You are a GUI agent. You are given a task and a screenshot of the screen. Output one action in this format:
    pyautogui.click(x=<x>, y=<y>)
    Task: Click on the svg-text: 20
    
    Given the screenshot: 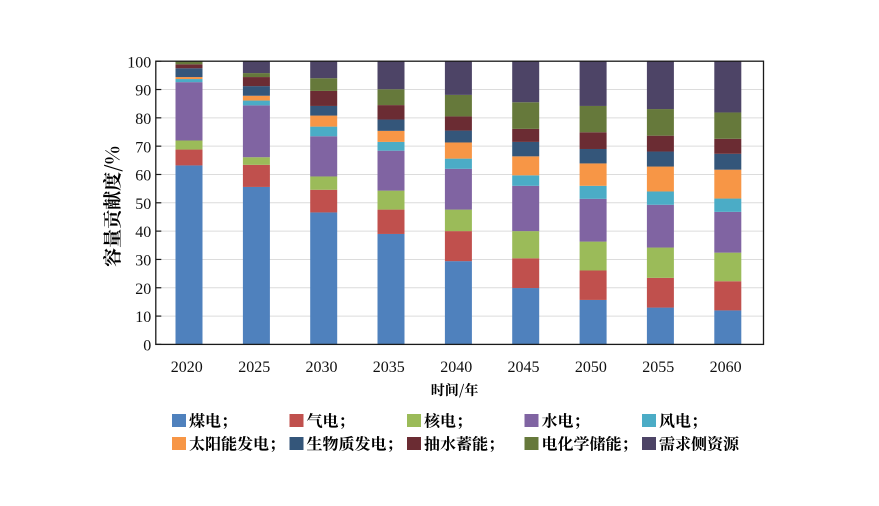 What is the action you would take?
    pyautogui.click(x=143, y=289)
    